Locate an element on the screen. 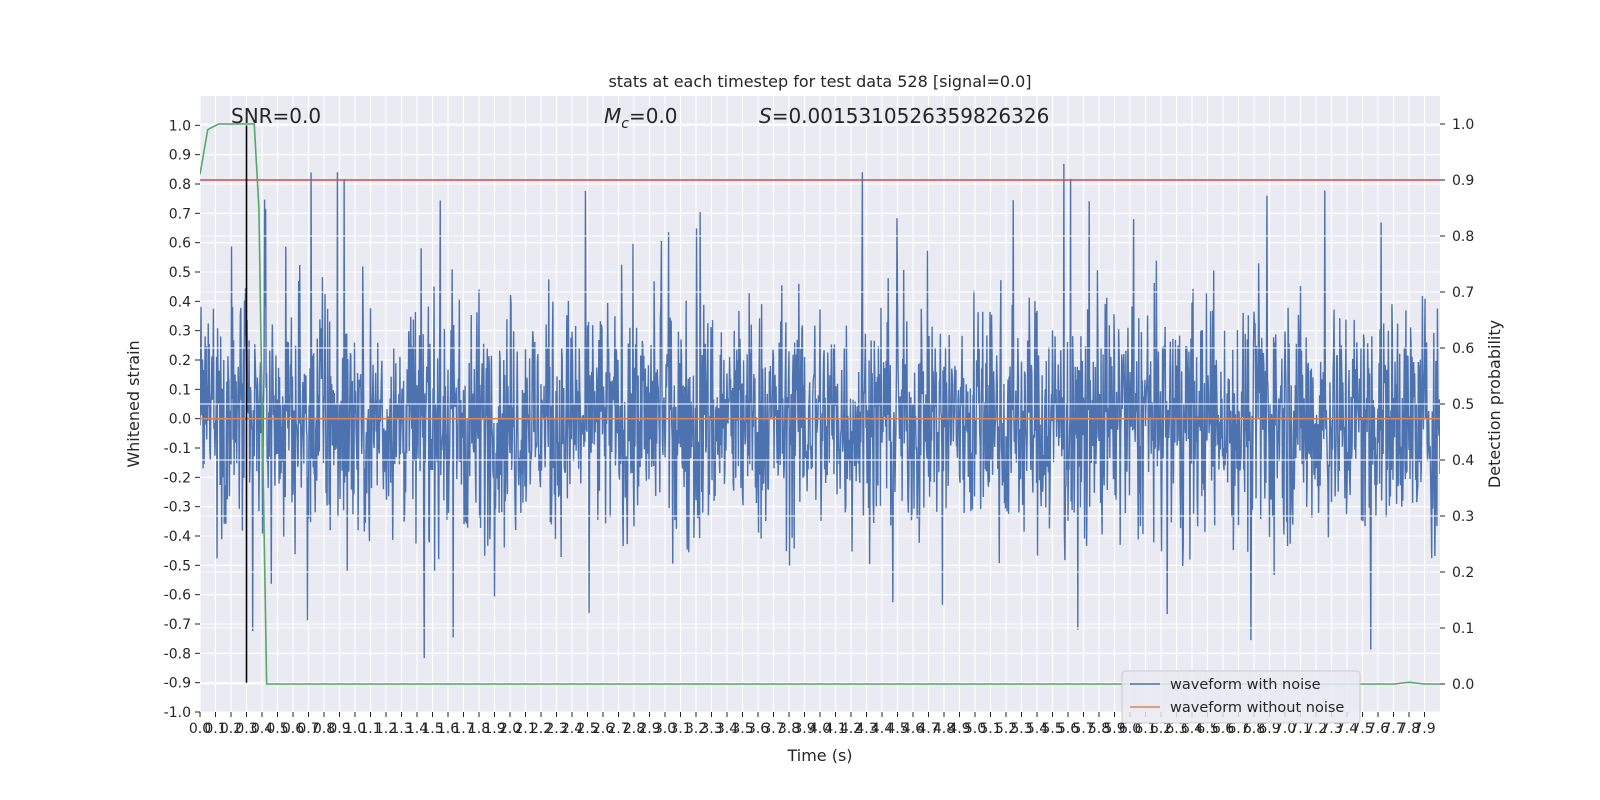 The width and height of the screenshot is (1600, 800). x-tick-label: 0.3 is located at coordinates (246, 729).